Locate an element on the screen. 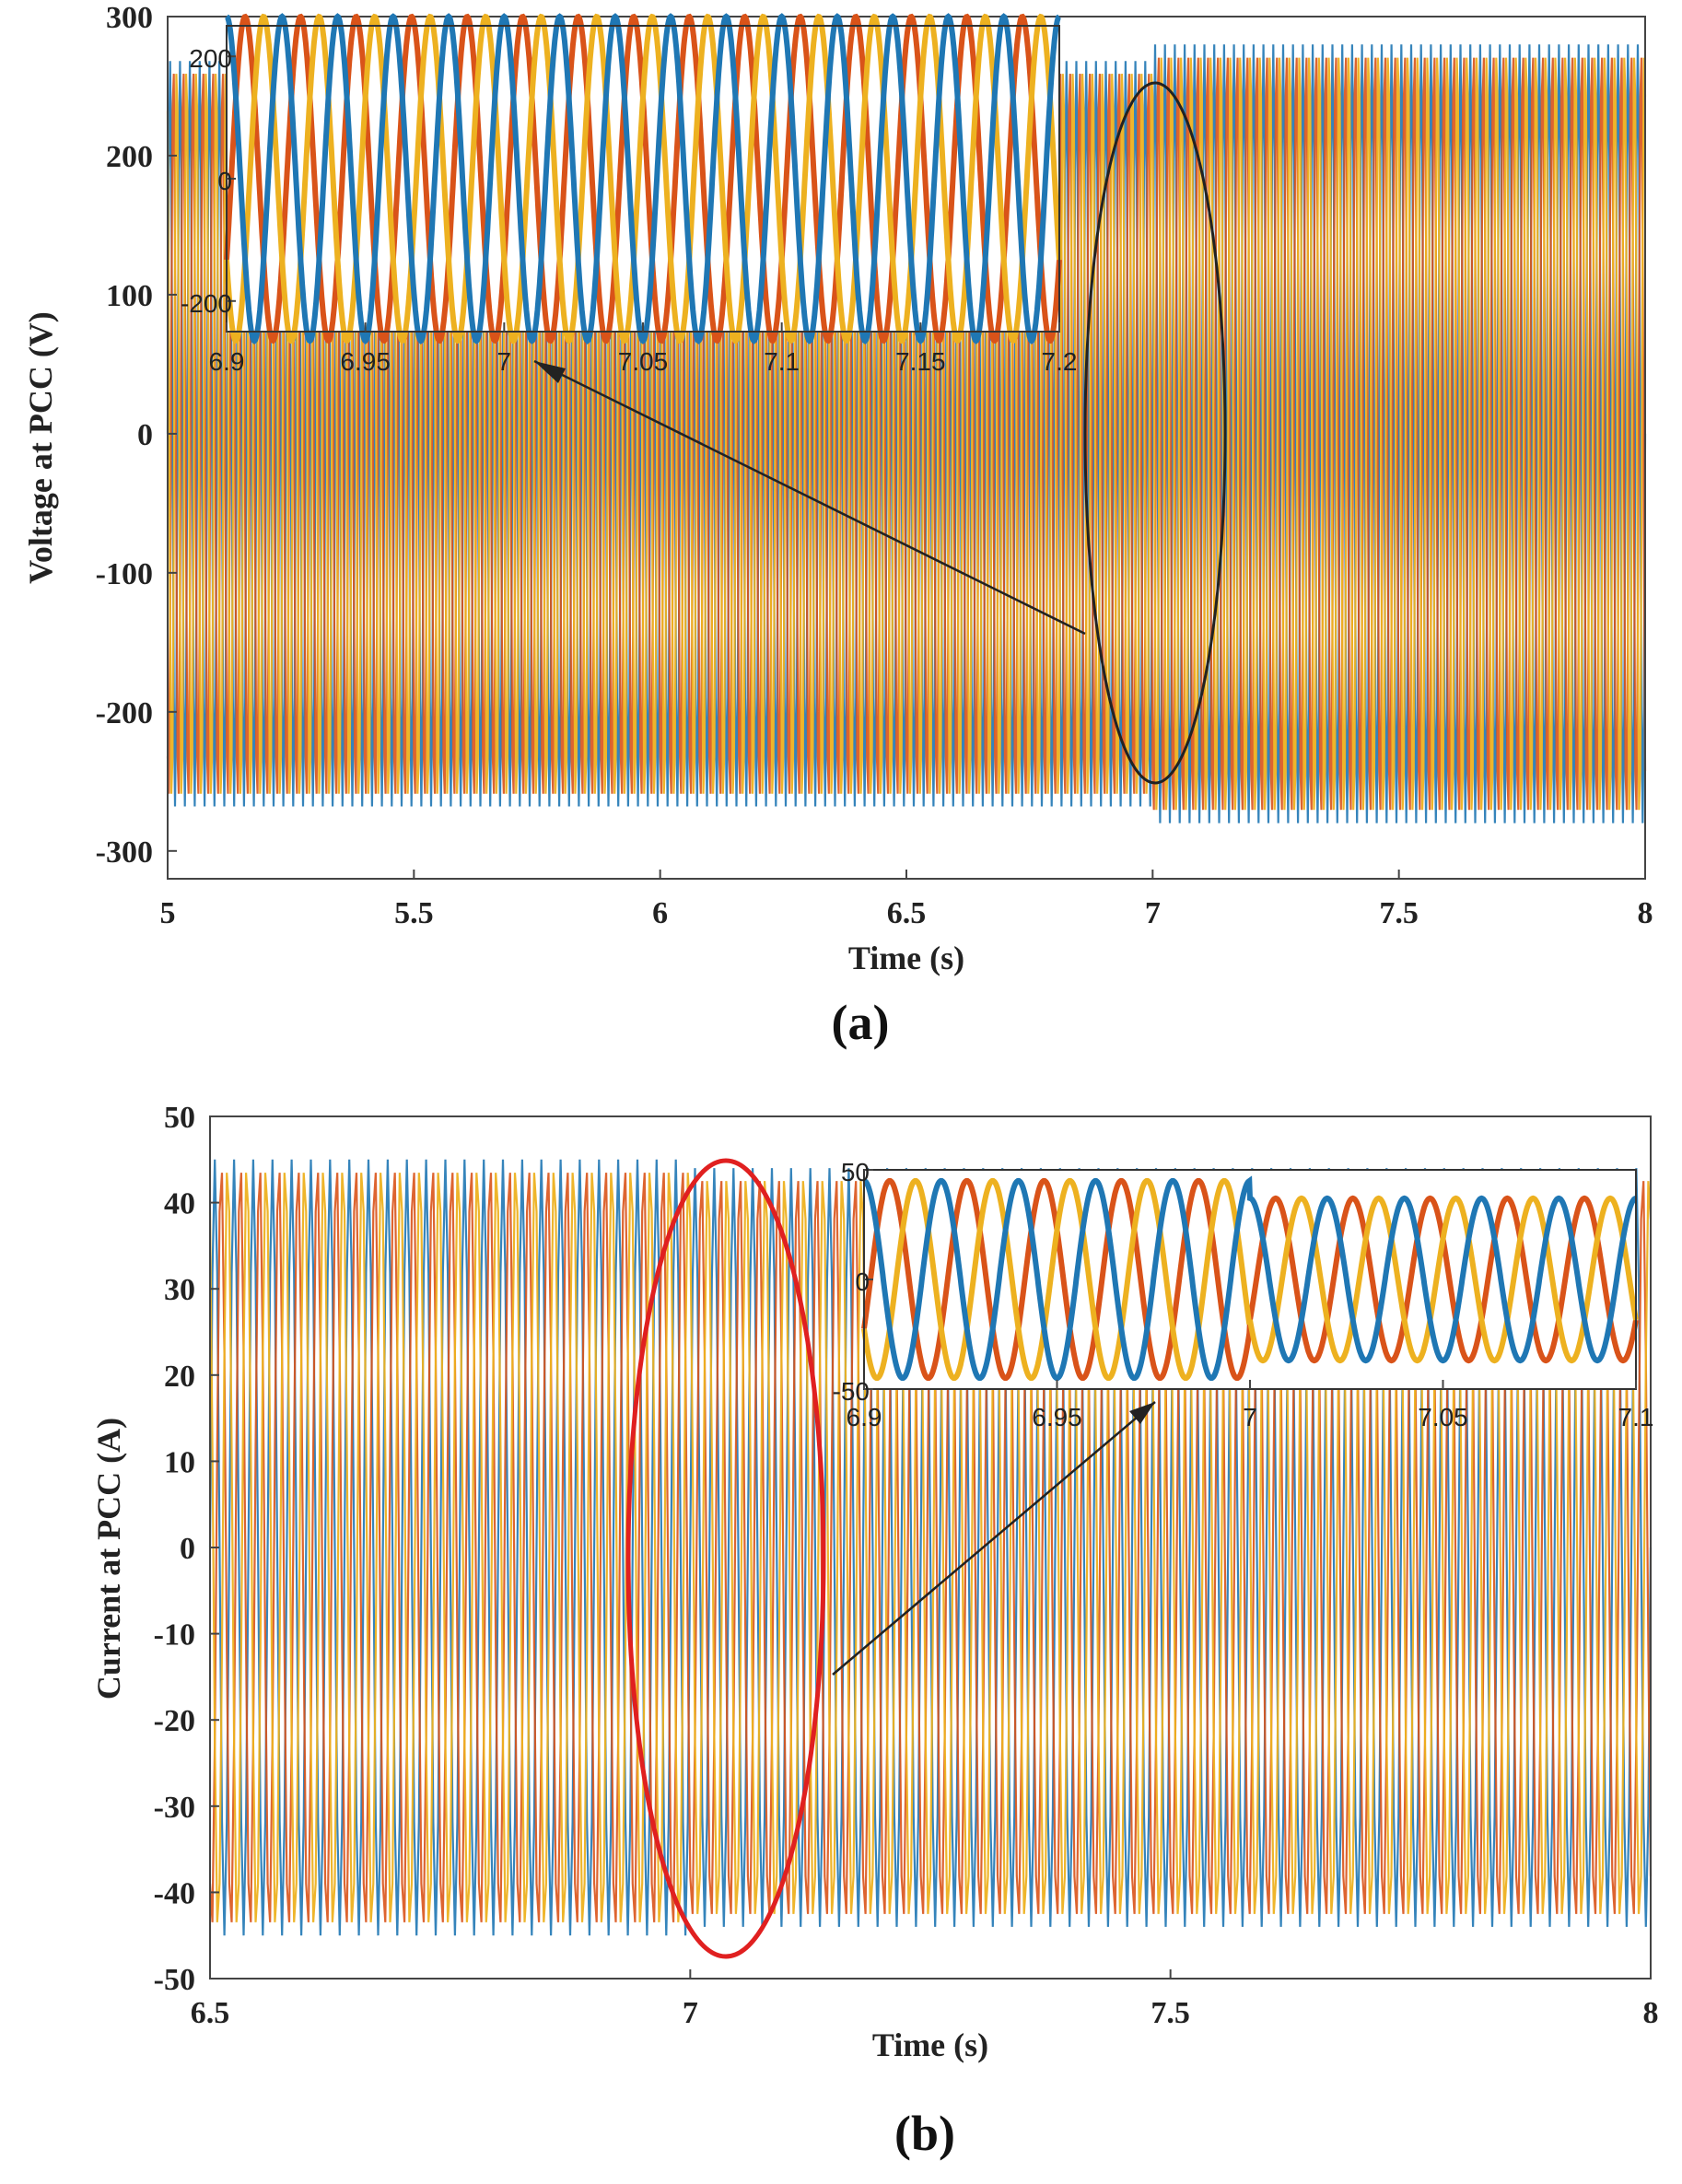 Image resolution: width=1682 pixels, height=2184 pixels. voltage-inset-y-tick-label: 0 is located at coordinates (224, 181).